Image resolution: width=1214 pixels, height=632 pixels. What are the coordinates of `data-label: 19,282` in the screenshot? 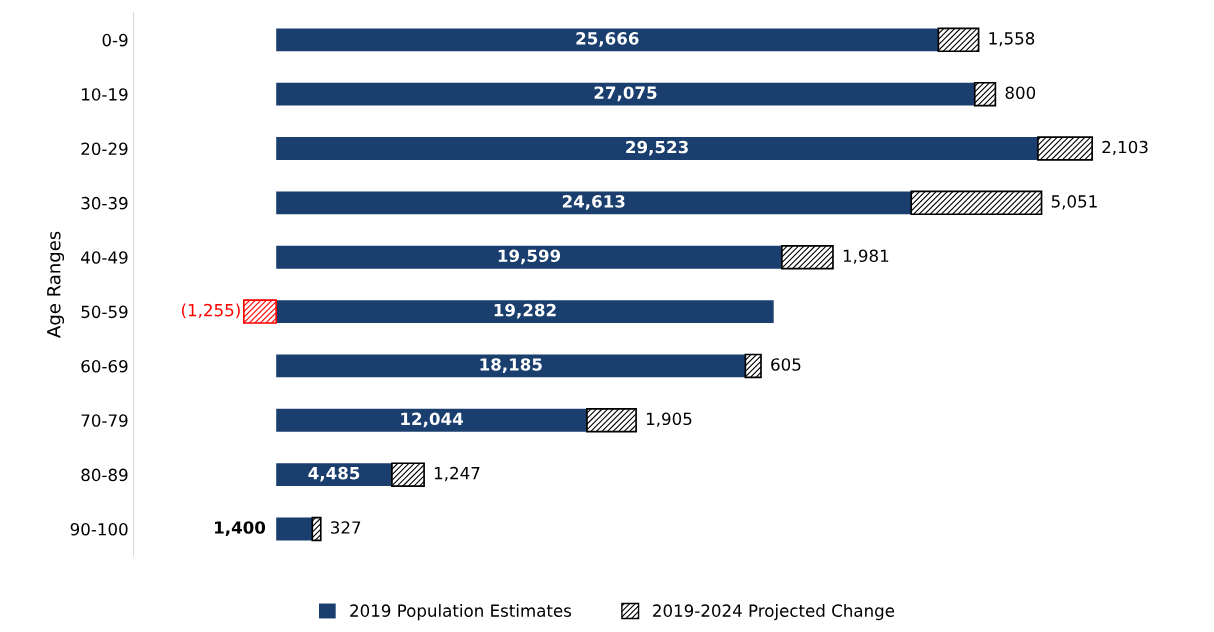 It's located at (525, 311).